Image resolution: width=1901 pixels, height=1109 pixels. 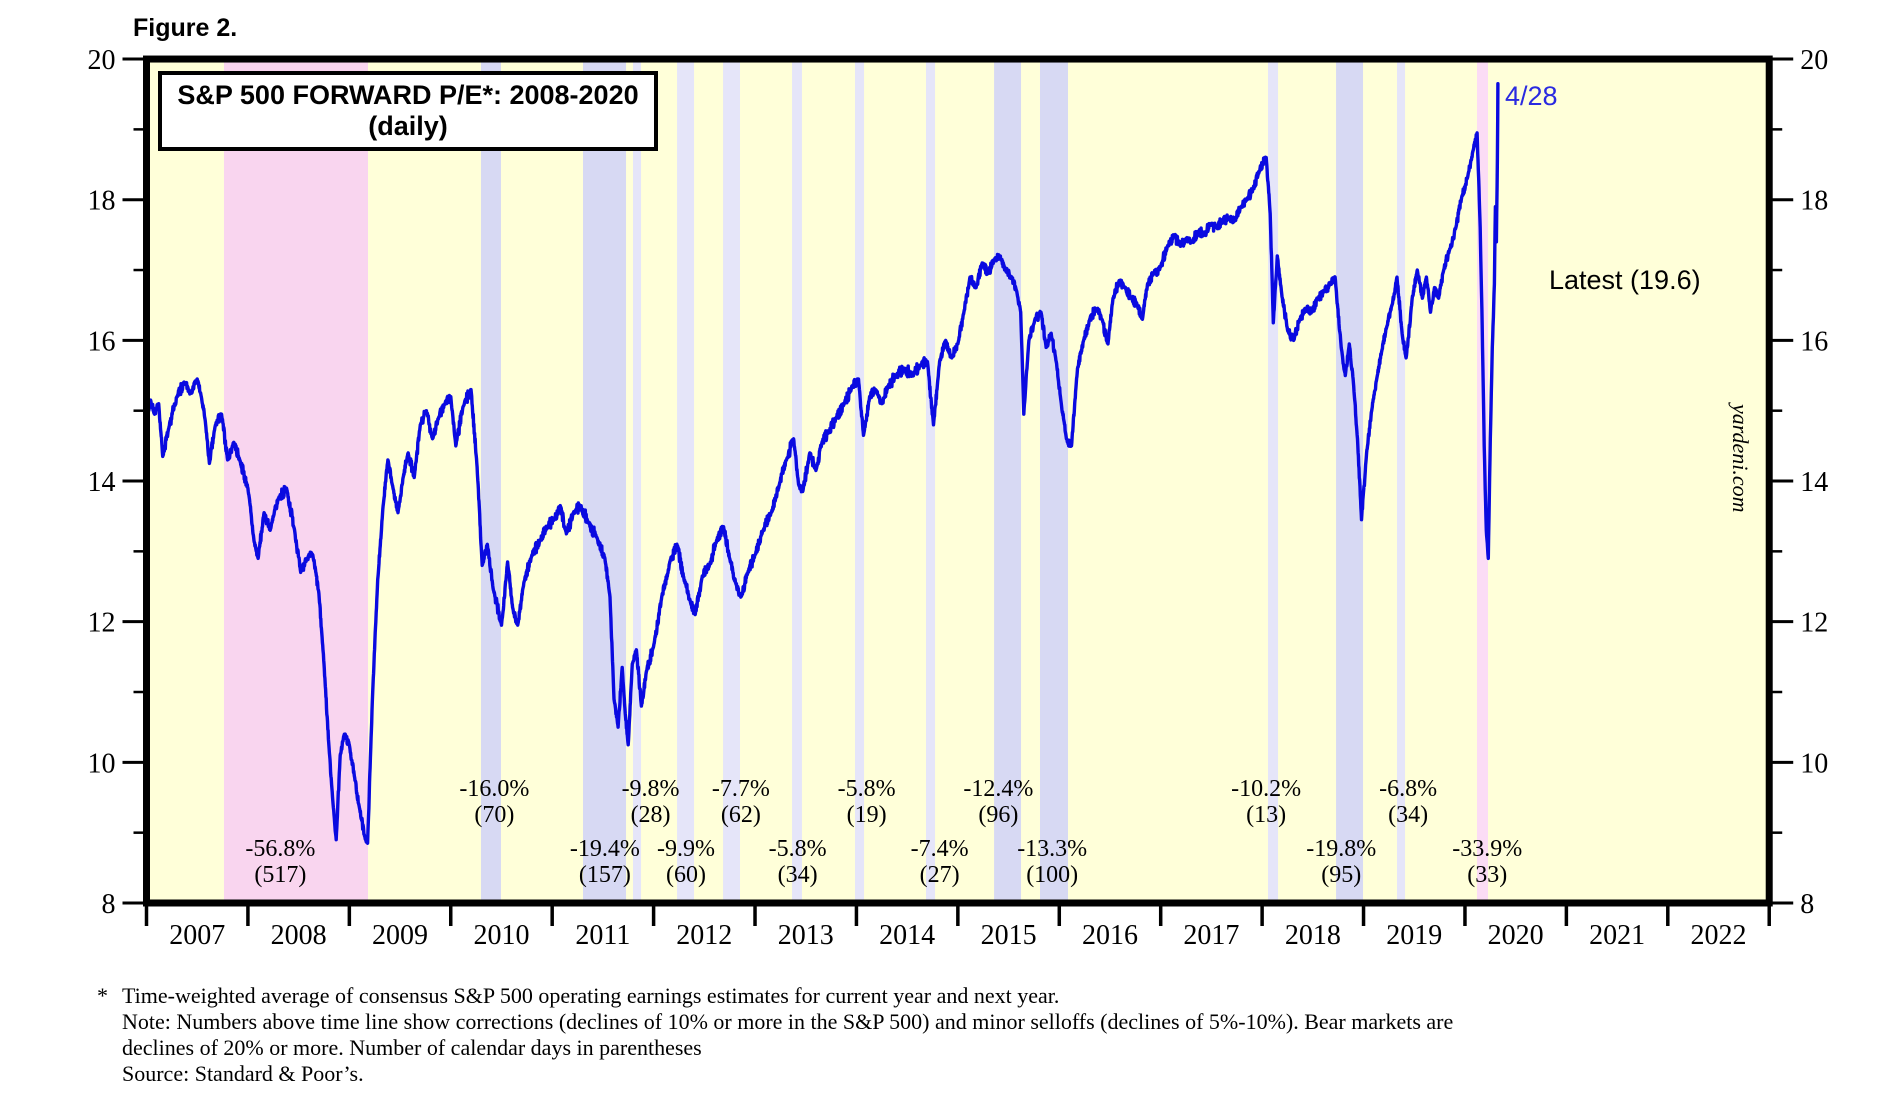 What do you see at coordinates (1313, 935) in the screenshot?
I see `x-axis-year-label: 2018` at bounding box center [1313, 935].